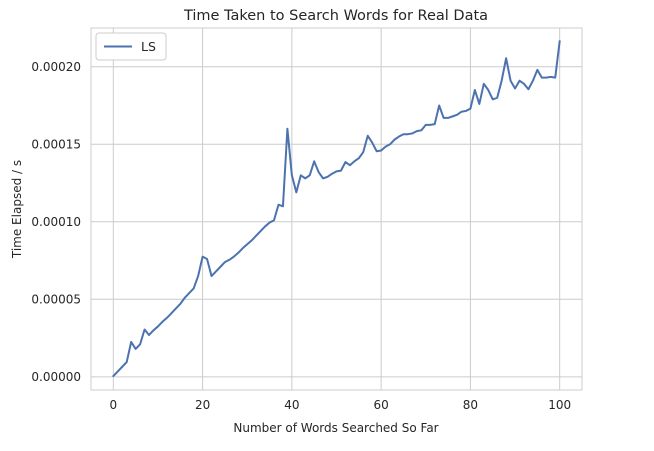  I want to click on x-tick-label: 80, so click(470, 405).